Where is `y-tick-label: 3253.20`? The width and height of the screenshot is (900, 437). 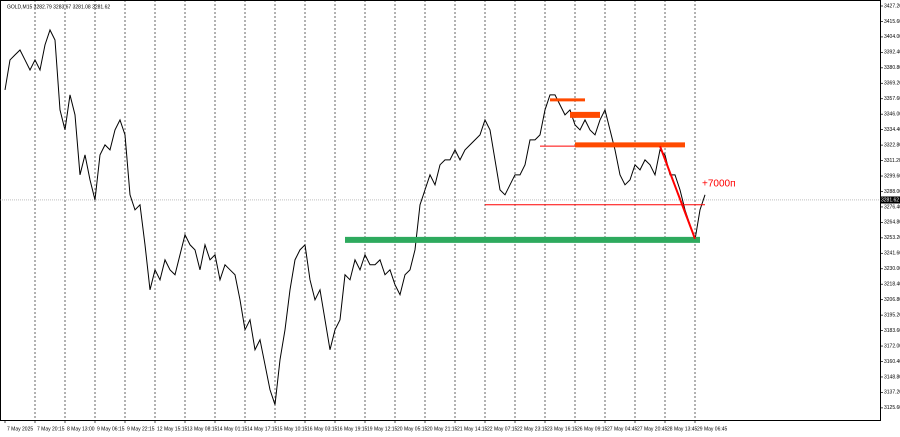 y-tick-label: 3253.20 is located at coordinates (892, 238).